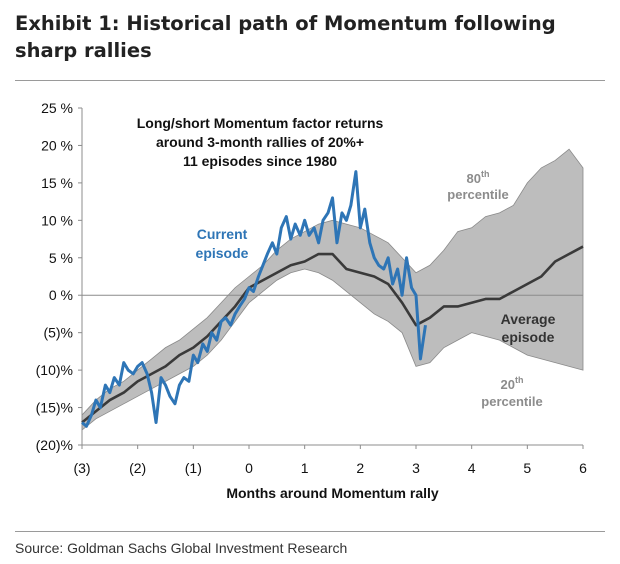 This screenshot has height=564, width=620. What do you see at coordinates (310, 80) in the screenshot?
I see `title-divider` at bounding box center [310, 80].